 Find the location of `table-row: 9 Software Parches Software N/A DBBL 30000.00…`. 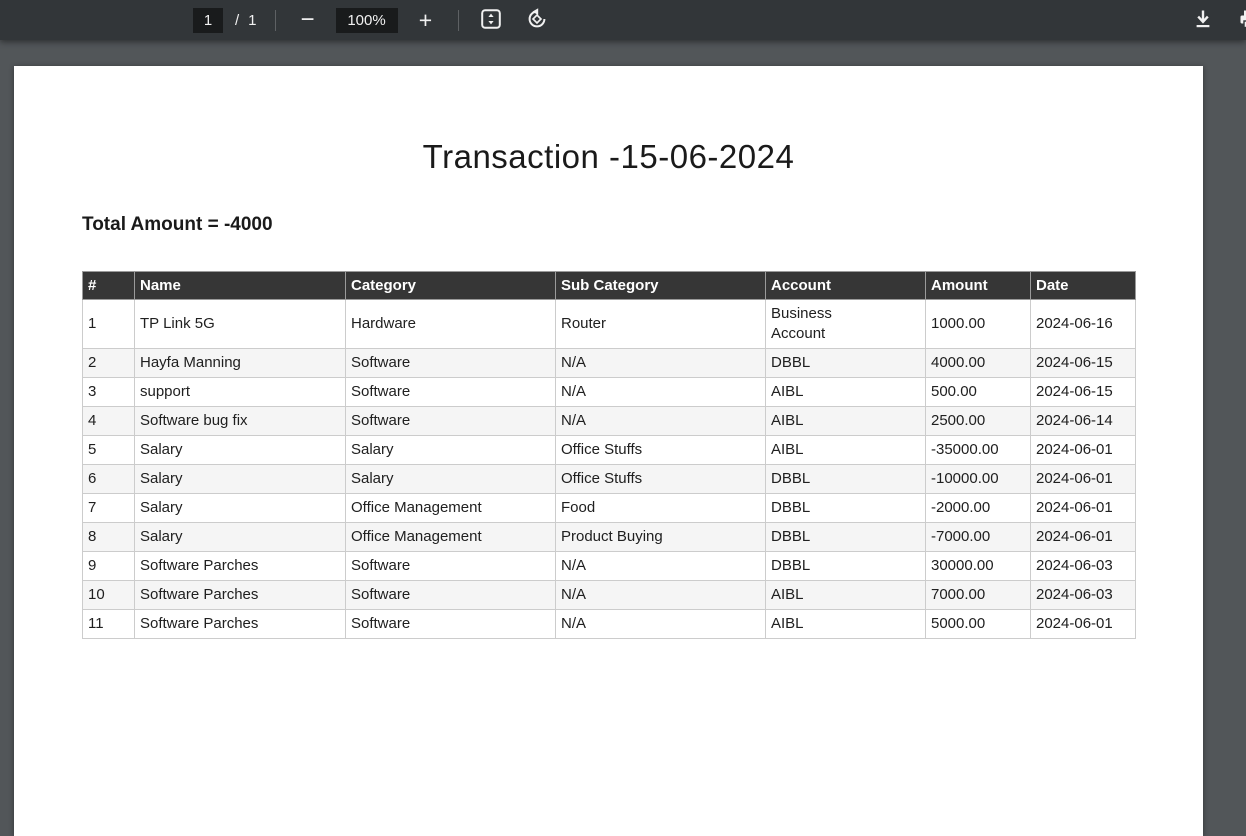

table-row: 9 Software Parches Software N/A DBBL 30000.00… is located at coordinates (609, 566).